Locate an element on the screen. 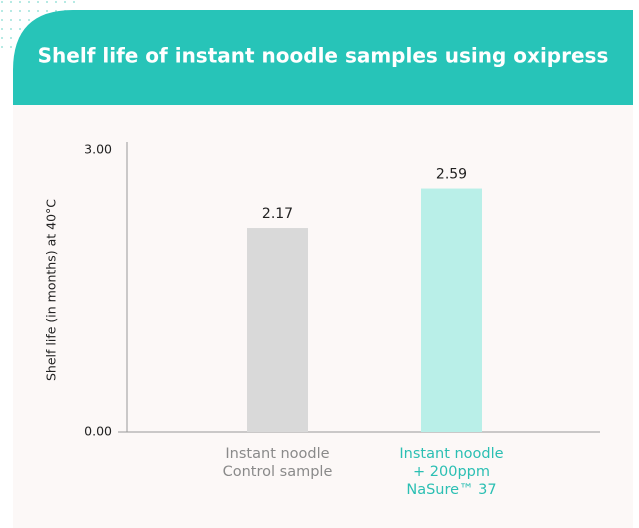 The width and height of the screenshot is (639, 528). x-tick-label: NaSure™ 37 is located at coordinates (451, 490).